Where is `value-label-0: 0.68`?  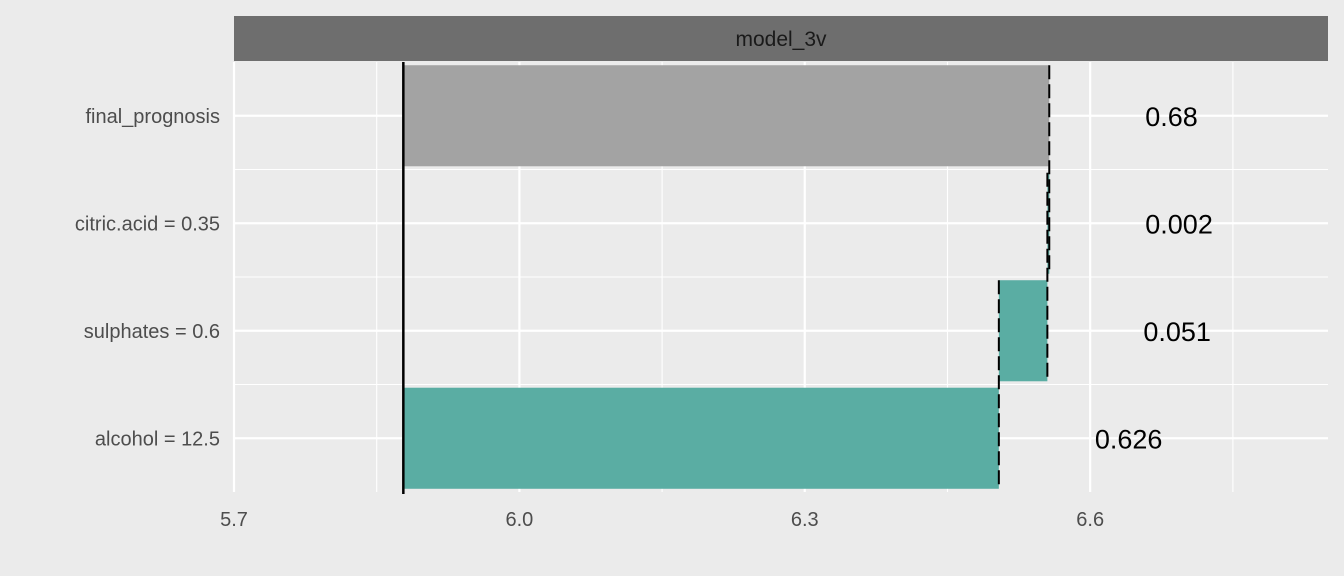 value-label-0: 0.68 is located at coordinates (1171, 117).